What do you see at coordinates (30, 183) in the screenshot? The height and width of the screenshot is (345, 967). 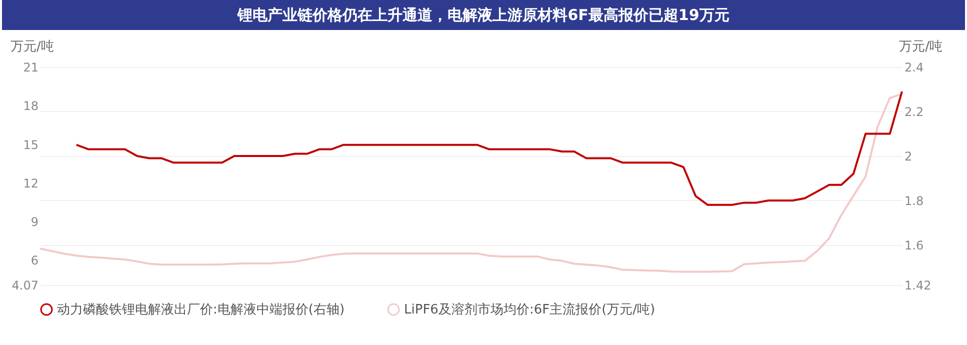 I see `y-tick-label: 12` at bounding box center [30, 183].